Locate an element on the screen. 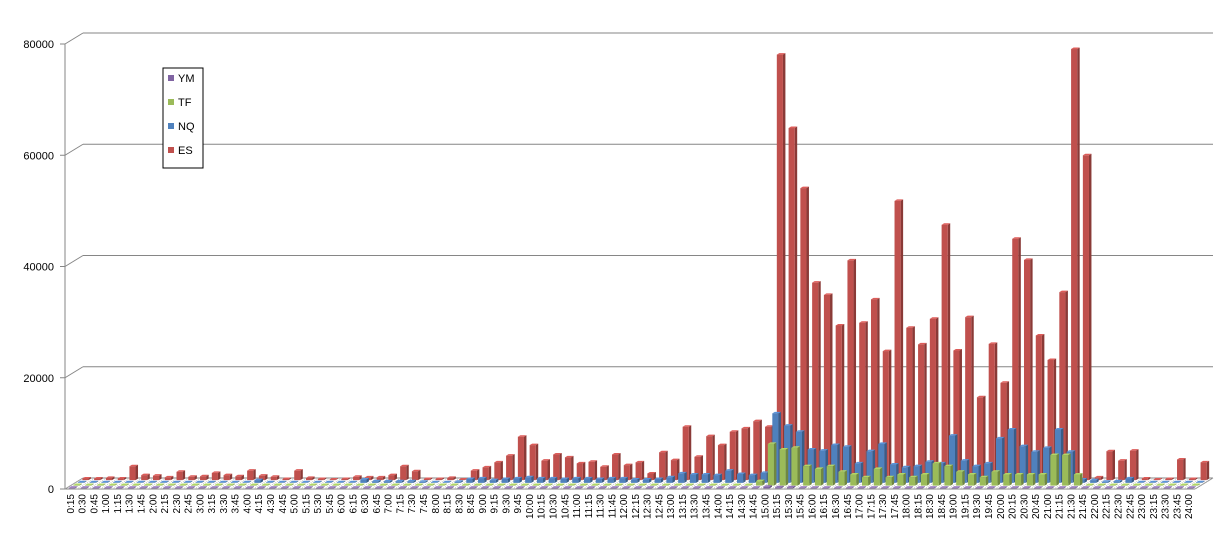 The image size is (1230, 552). x-tick-label: 7:30 is located at coordinates (412, 504).